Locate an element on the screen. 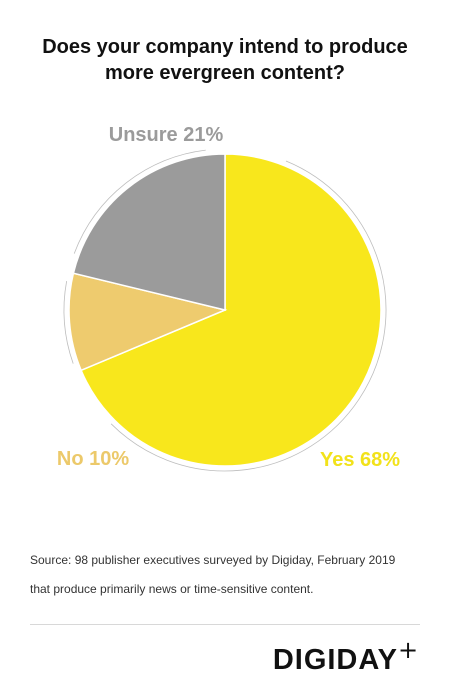 The height and width of the screenshot is (696, 450). pie-slice-unsure is located at coordinates (149, 232).